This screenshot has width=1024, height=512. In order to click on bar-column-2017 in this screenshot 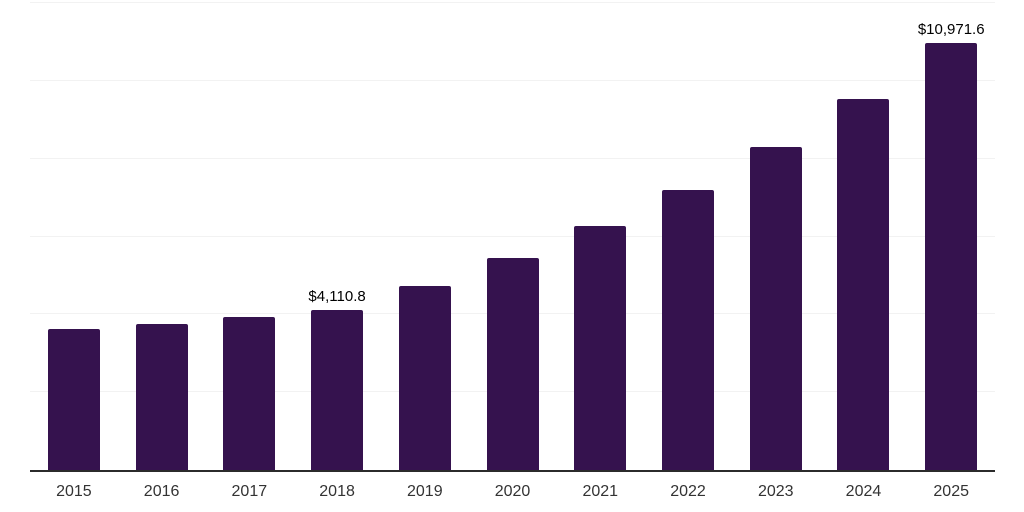, I will do `click(249, 236)`.